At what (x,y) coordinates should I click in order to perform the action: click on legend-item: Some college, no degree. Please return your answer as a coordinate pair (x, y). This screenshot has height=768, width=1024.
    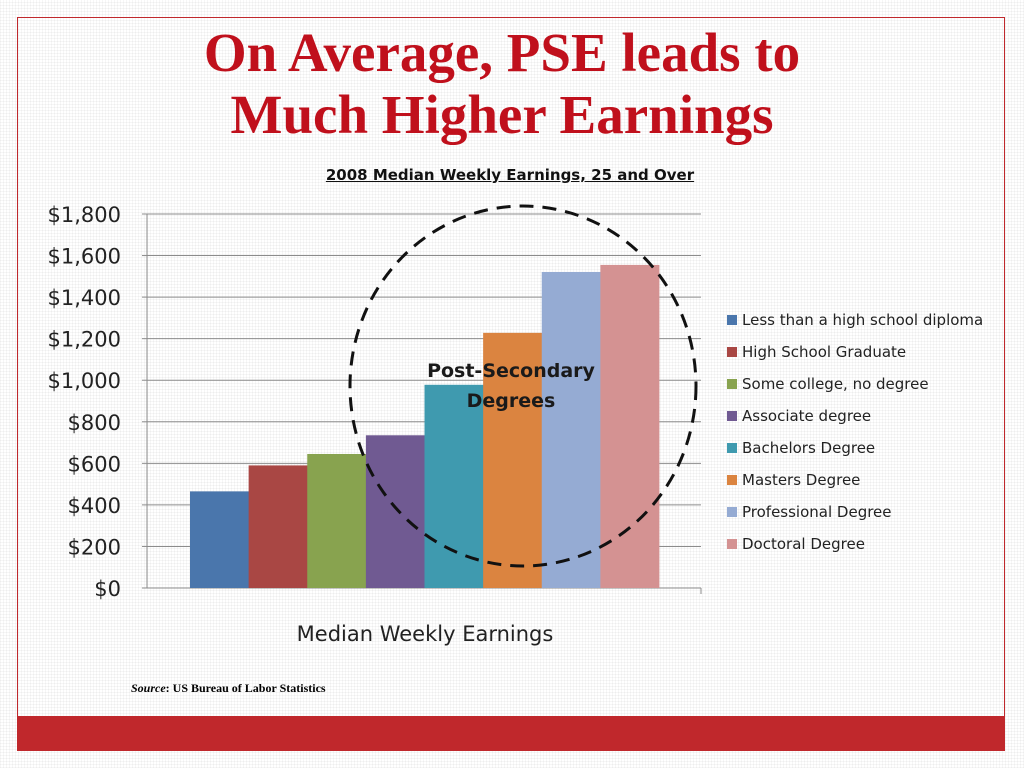
    Looking at the image, I should click on (855, 384).